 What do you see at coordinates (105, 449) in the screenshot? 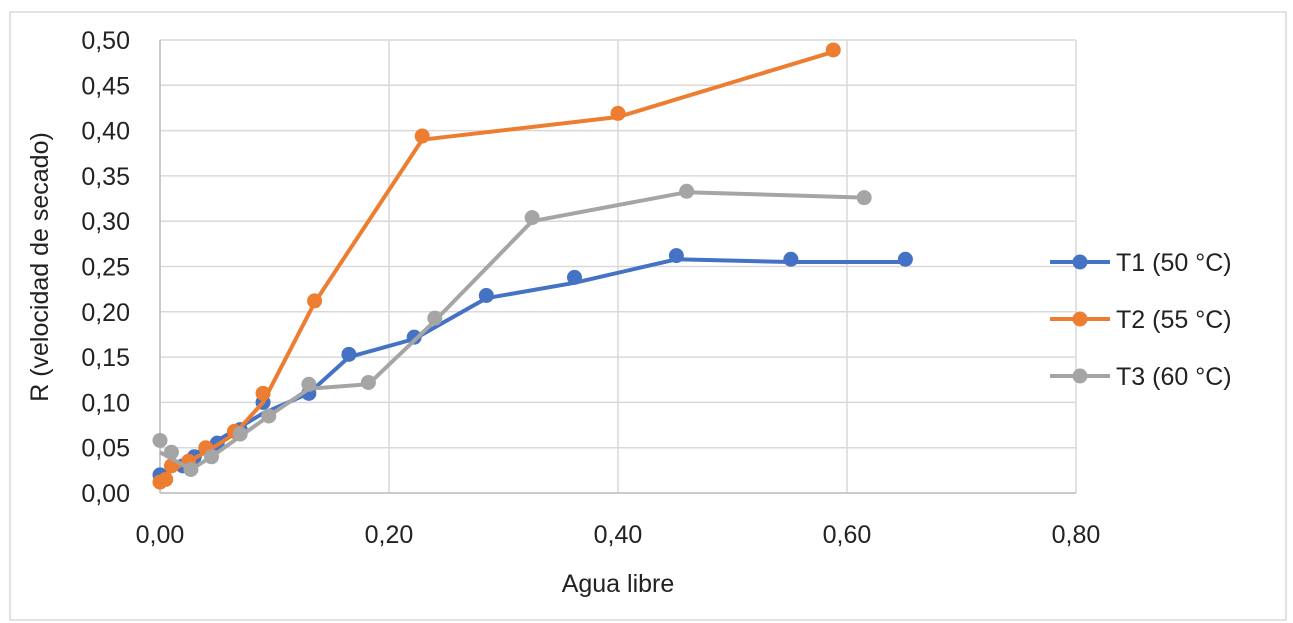
I see `y-tick-label: 0,05` at bounding box center [105, 449].